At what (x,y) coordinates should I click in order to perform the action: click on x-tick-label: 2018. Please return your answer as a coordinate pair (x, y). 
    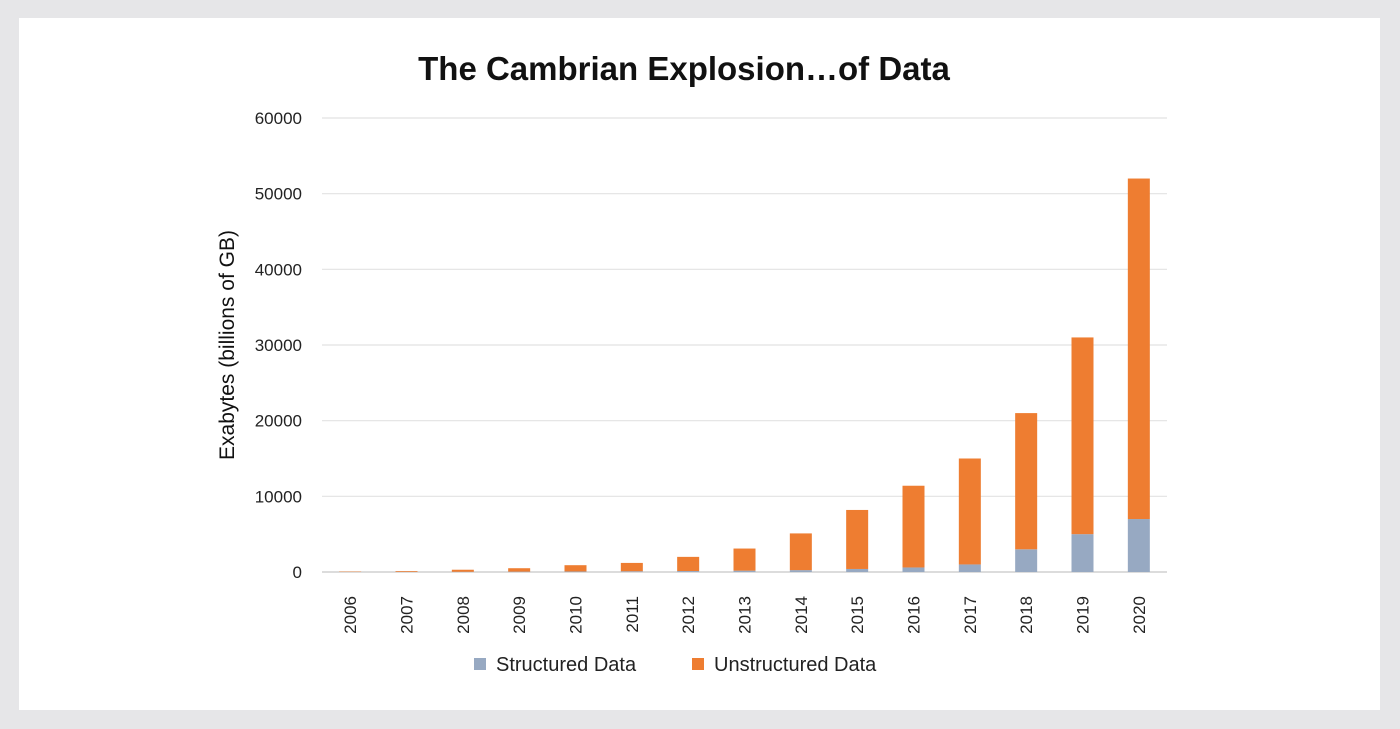
    Looking at the image, I should click on (1026, 615).